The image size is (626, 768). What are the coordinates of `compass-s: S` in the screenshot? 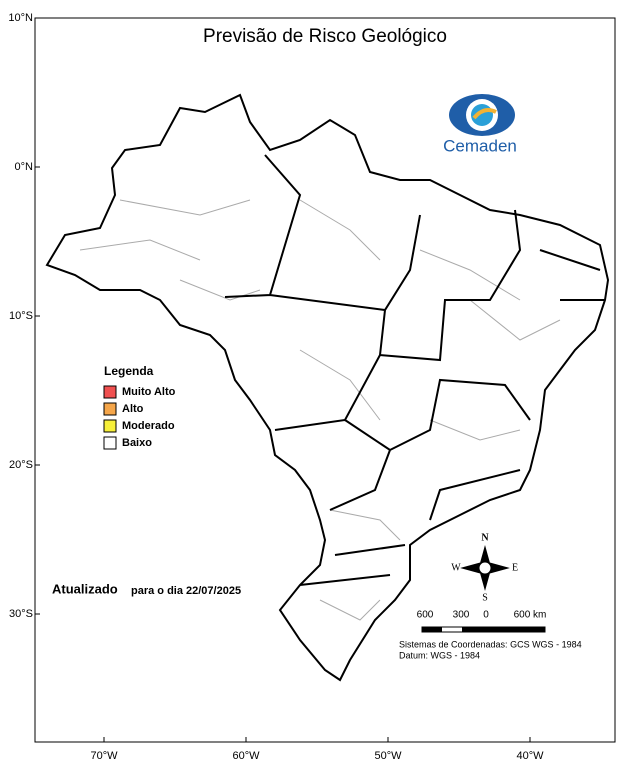 It's located at (485, 597).